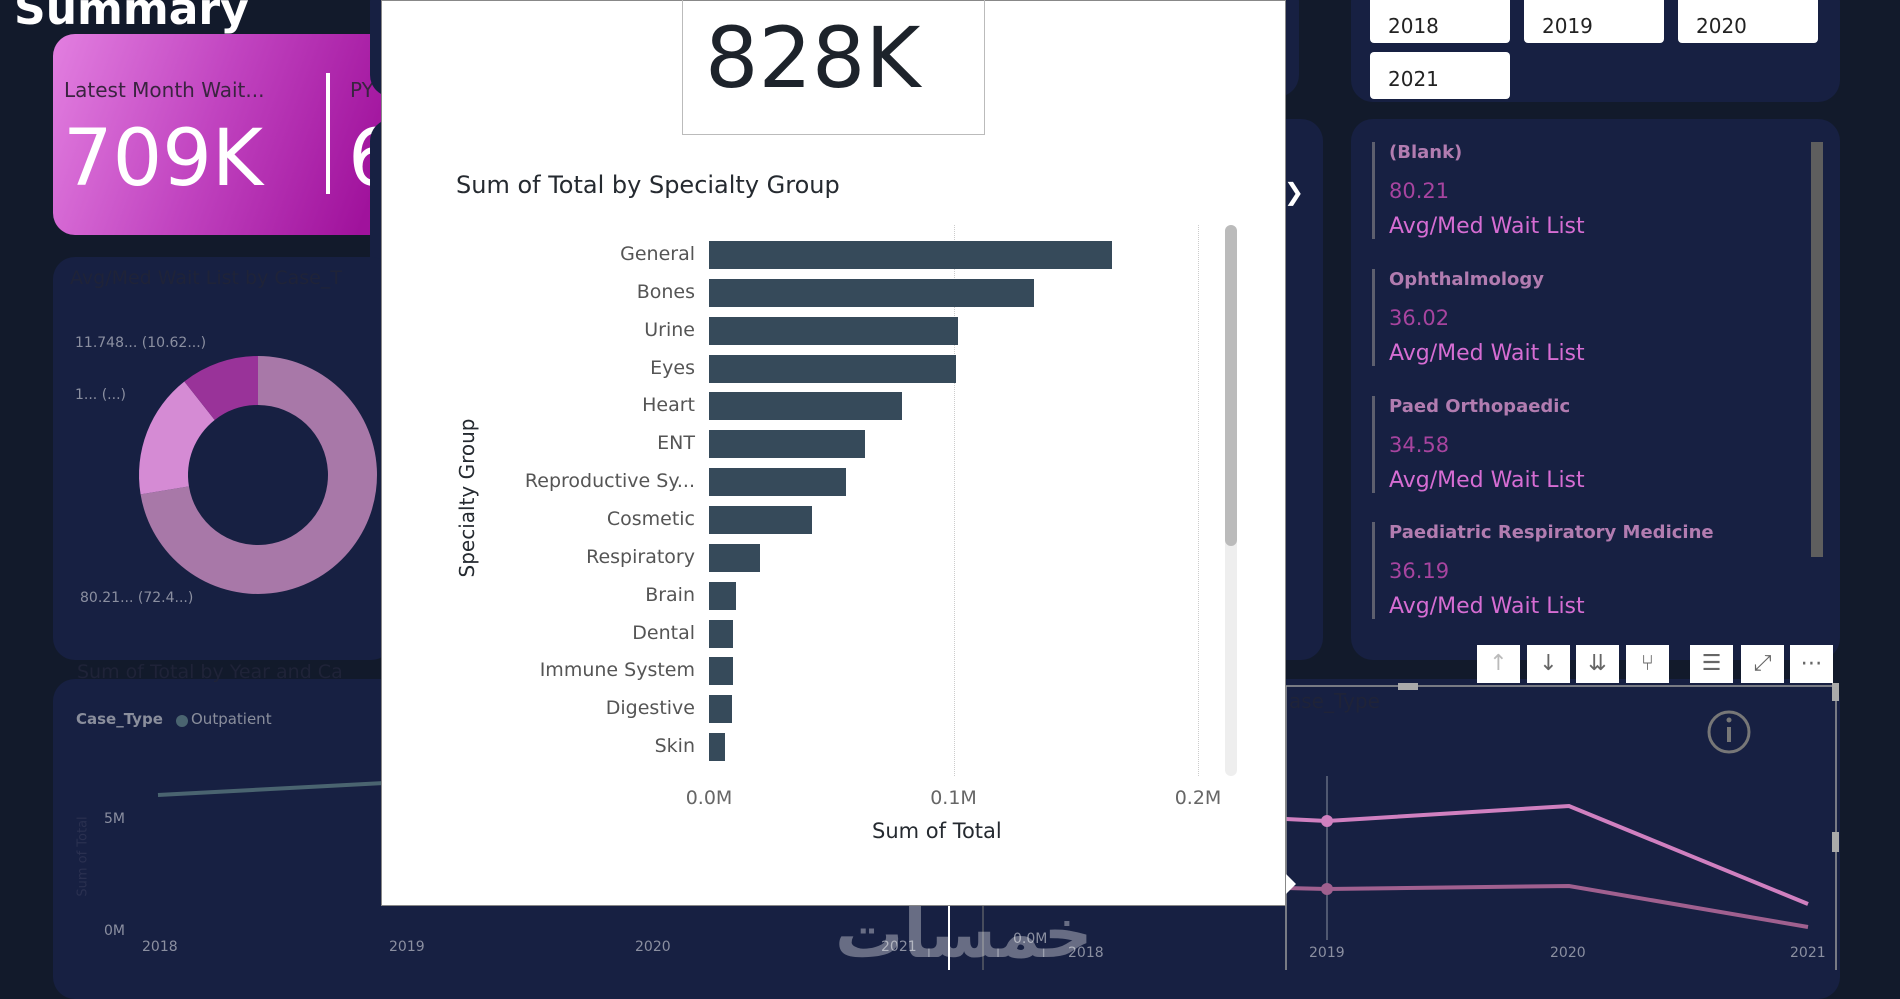  I want to click on donut-chart, so click(200, 330).